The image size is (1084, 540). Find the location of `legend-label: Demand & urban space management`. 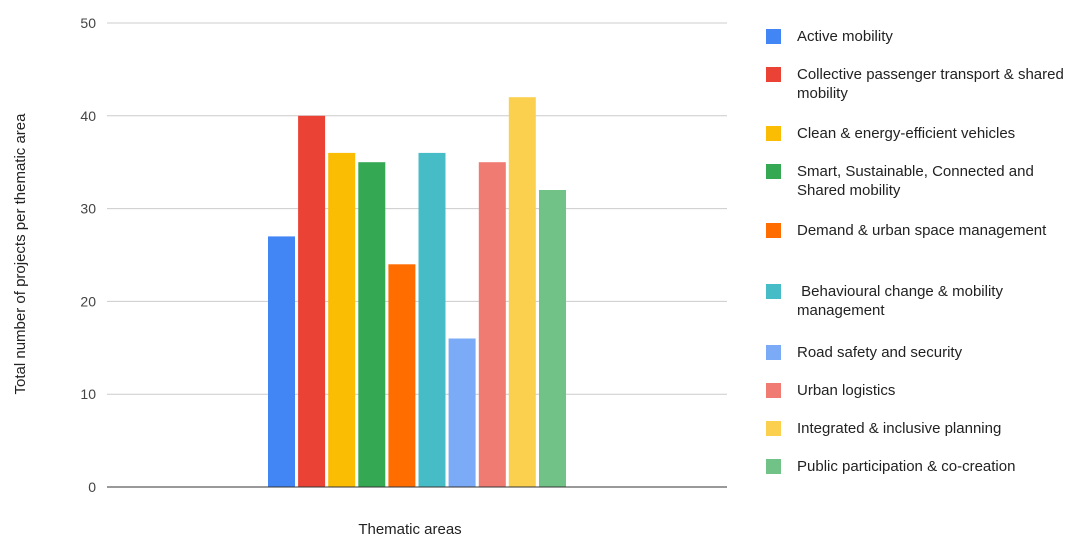

legend-label: Demand & urban space management is located at coordinates (922, 230).